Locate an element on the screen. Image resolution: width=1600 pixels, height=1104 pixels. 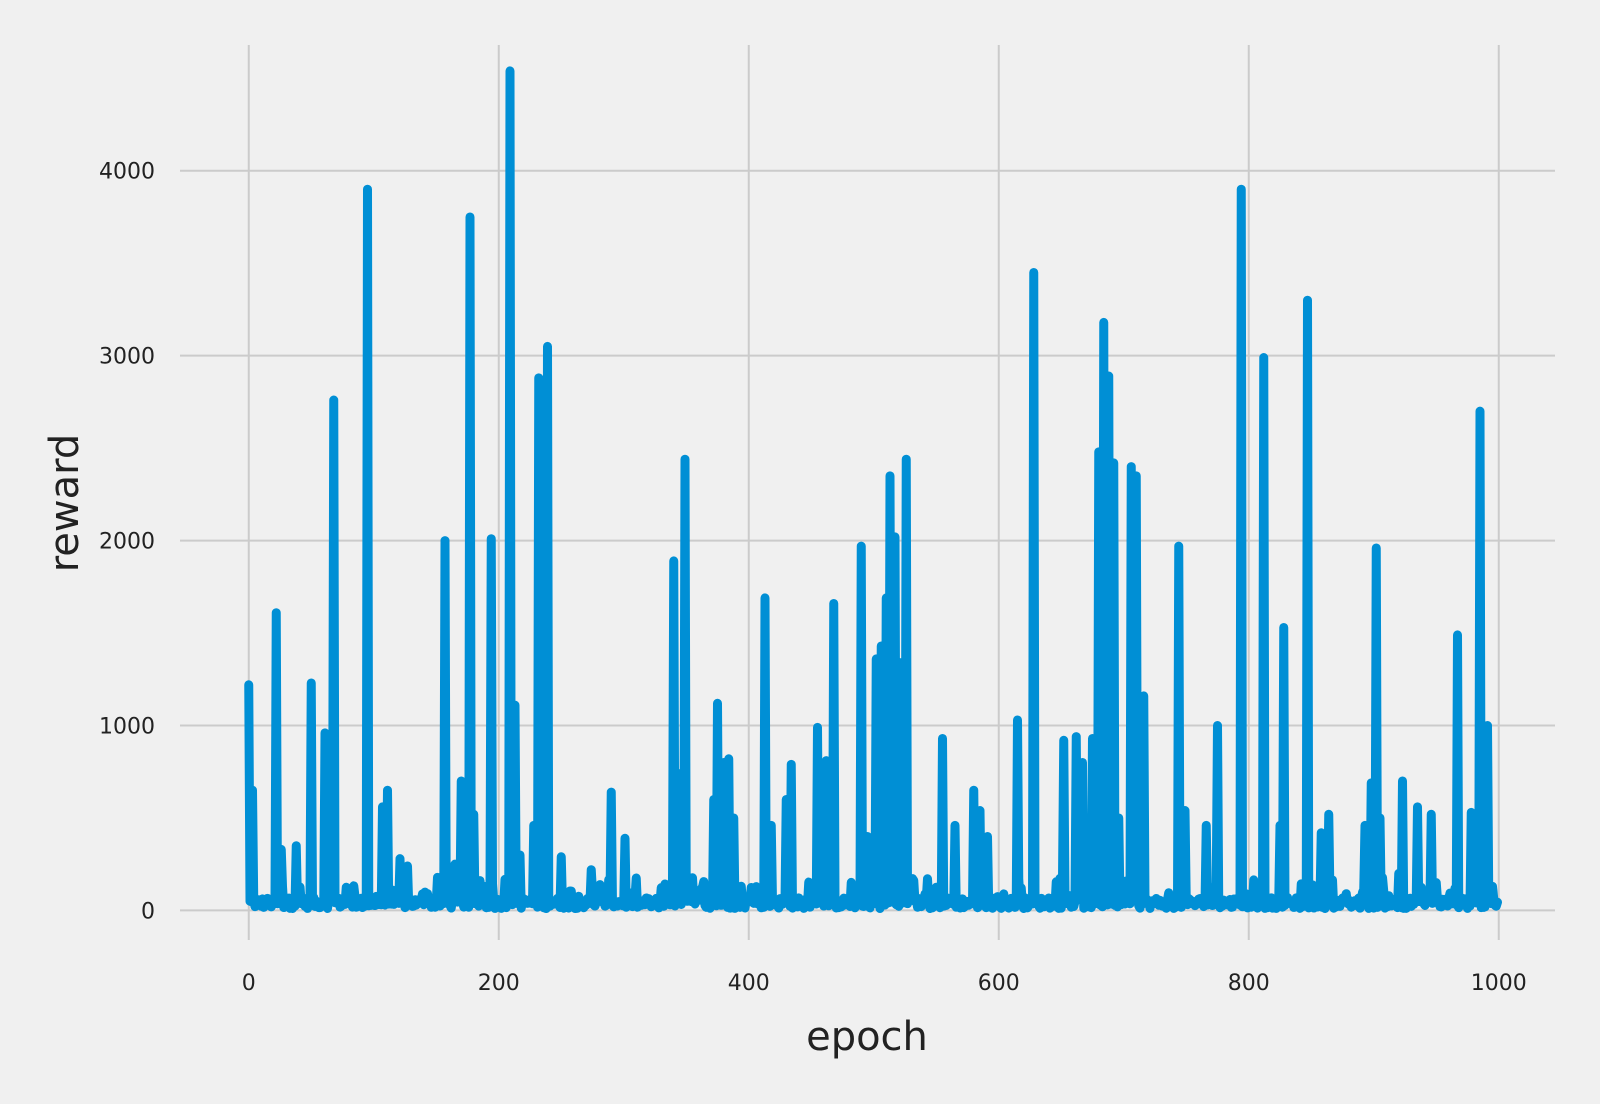
x-tick-label-600: 600 is located at coordinates (999, 983).